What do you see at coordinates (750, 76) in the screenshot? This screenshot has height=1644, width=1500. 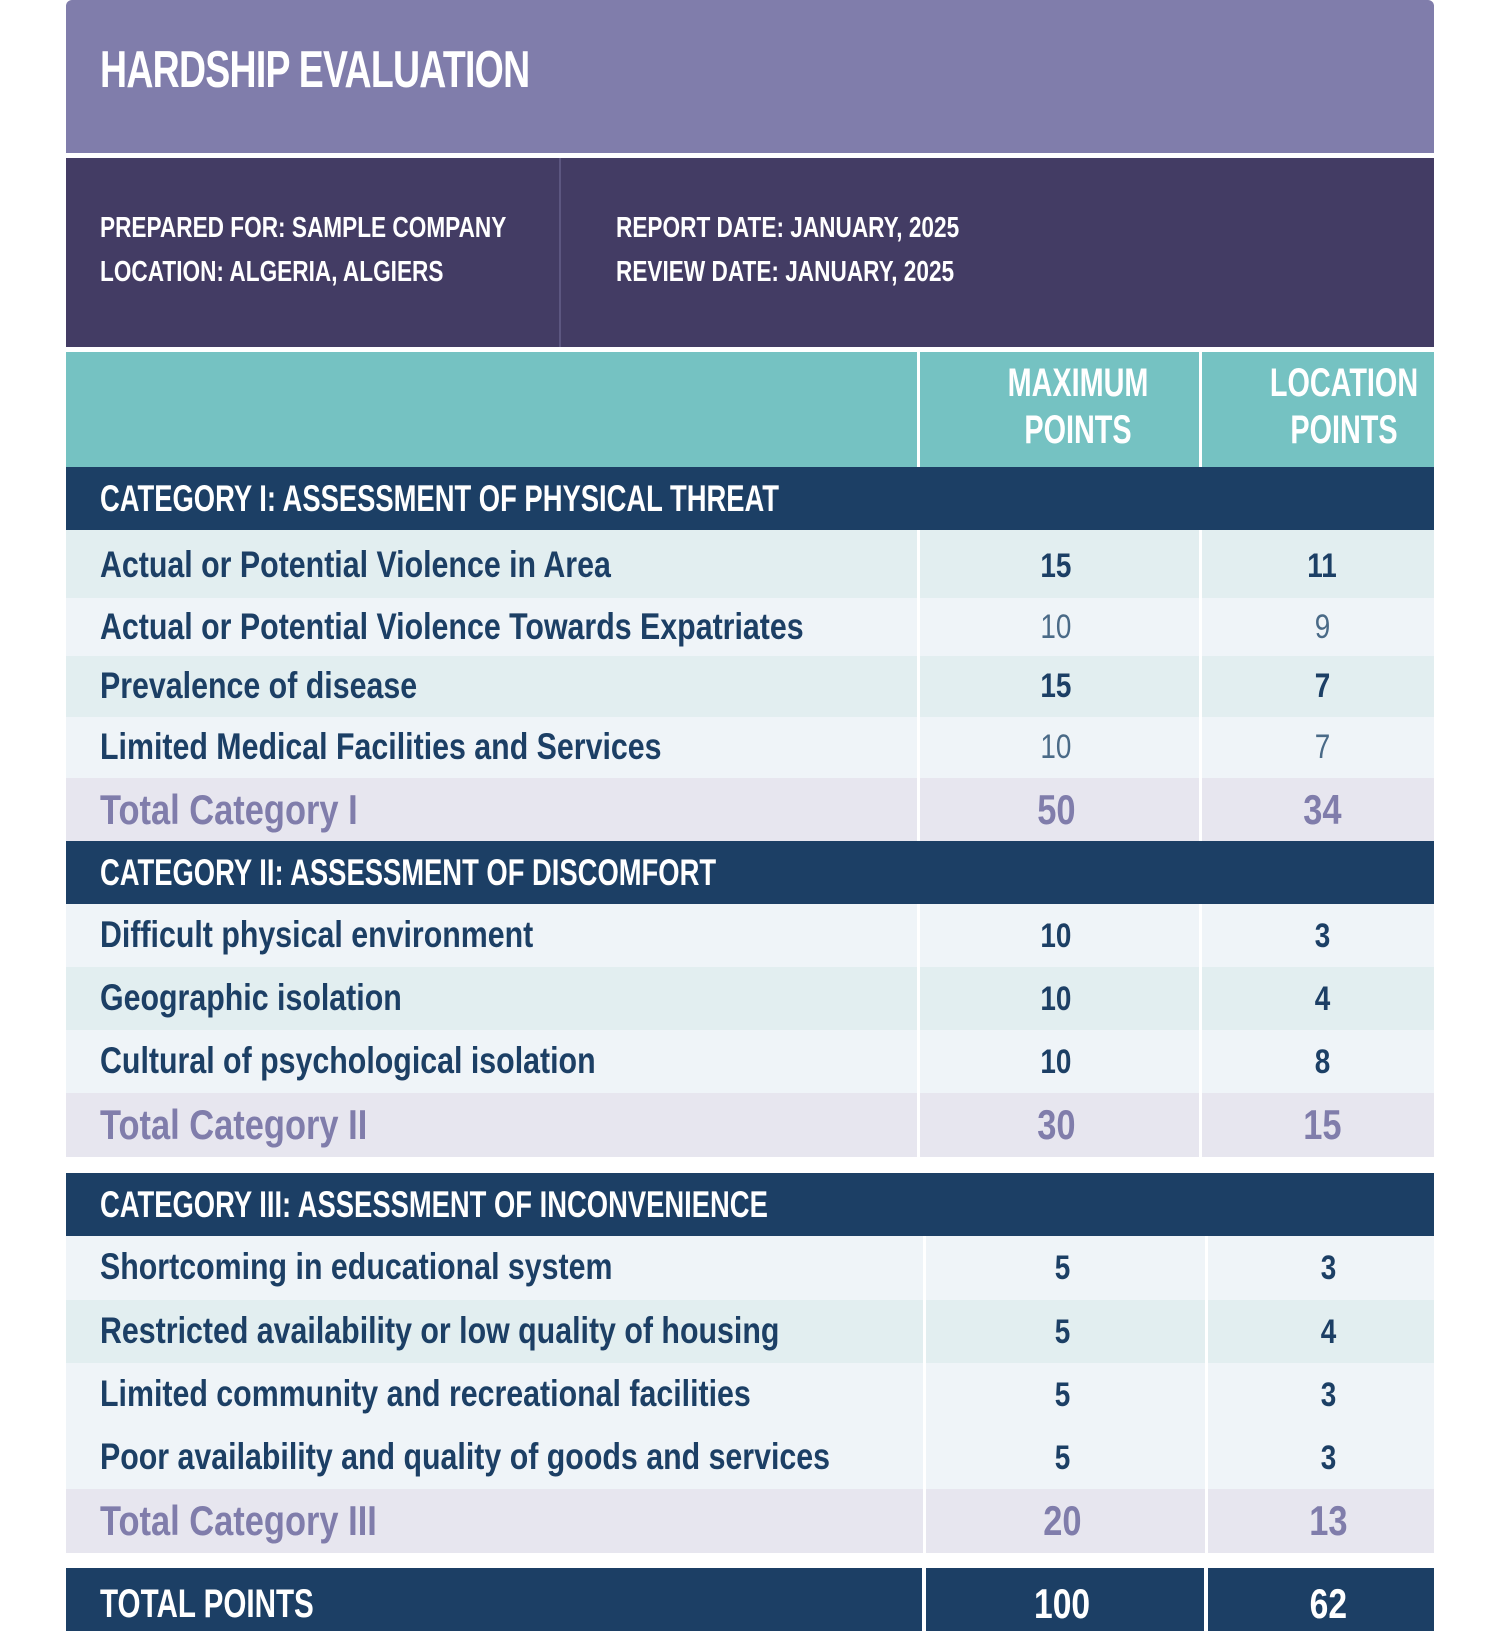 I see `title-band: HARDSHIP EVALUATION` at bounding box center [750, 76].